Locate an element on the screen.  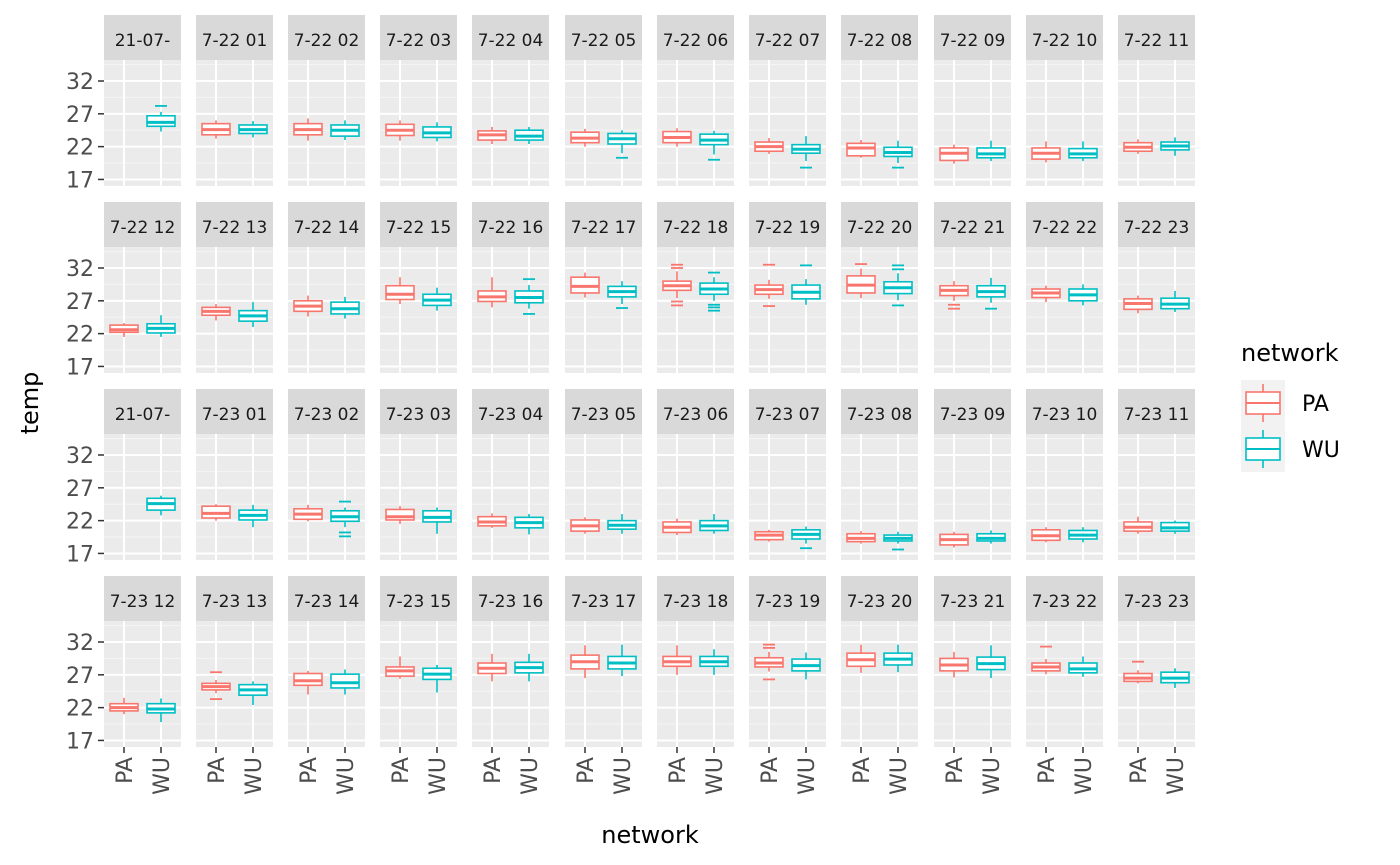
facet-strip-label: 7-23 13 is located at coordinates (235, 602).